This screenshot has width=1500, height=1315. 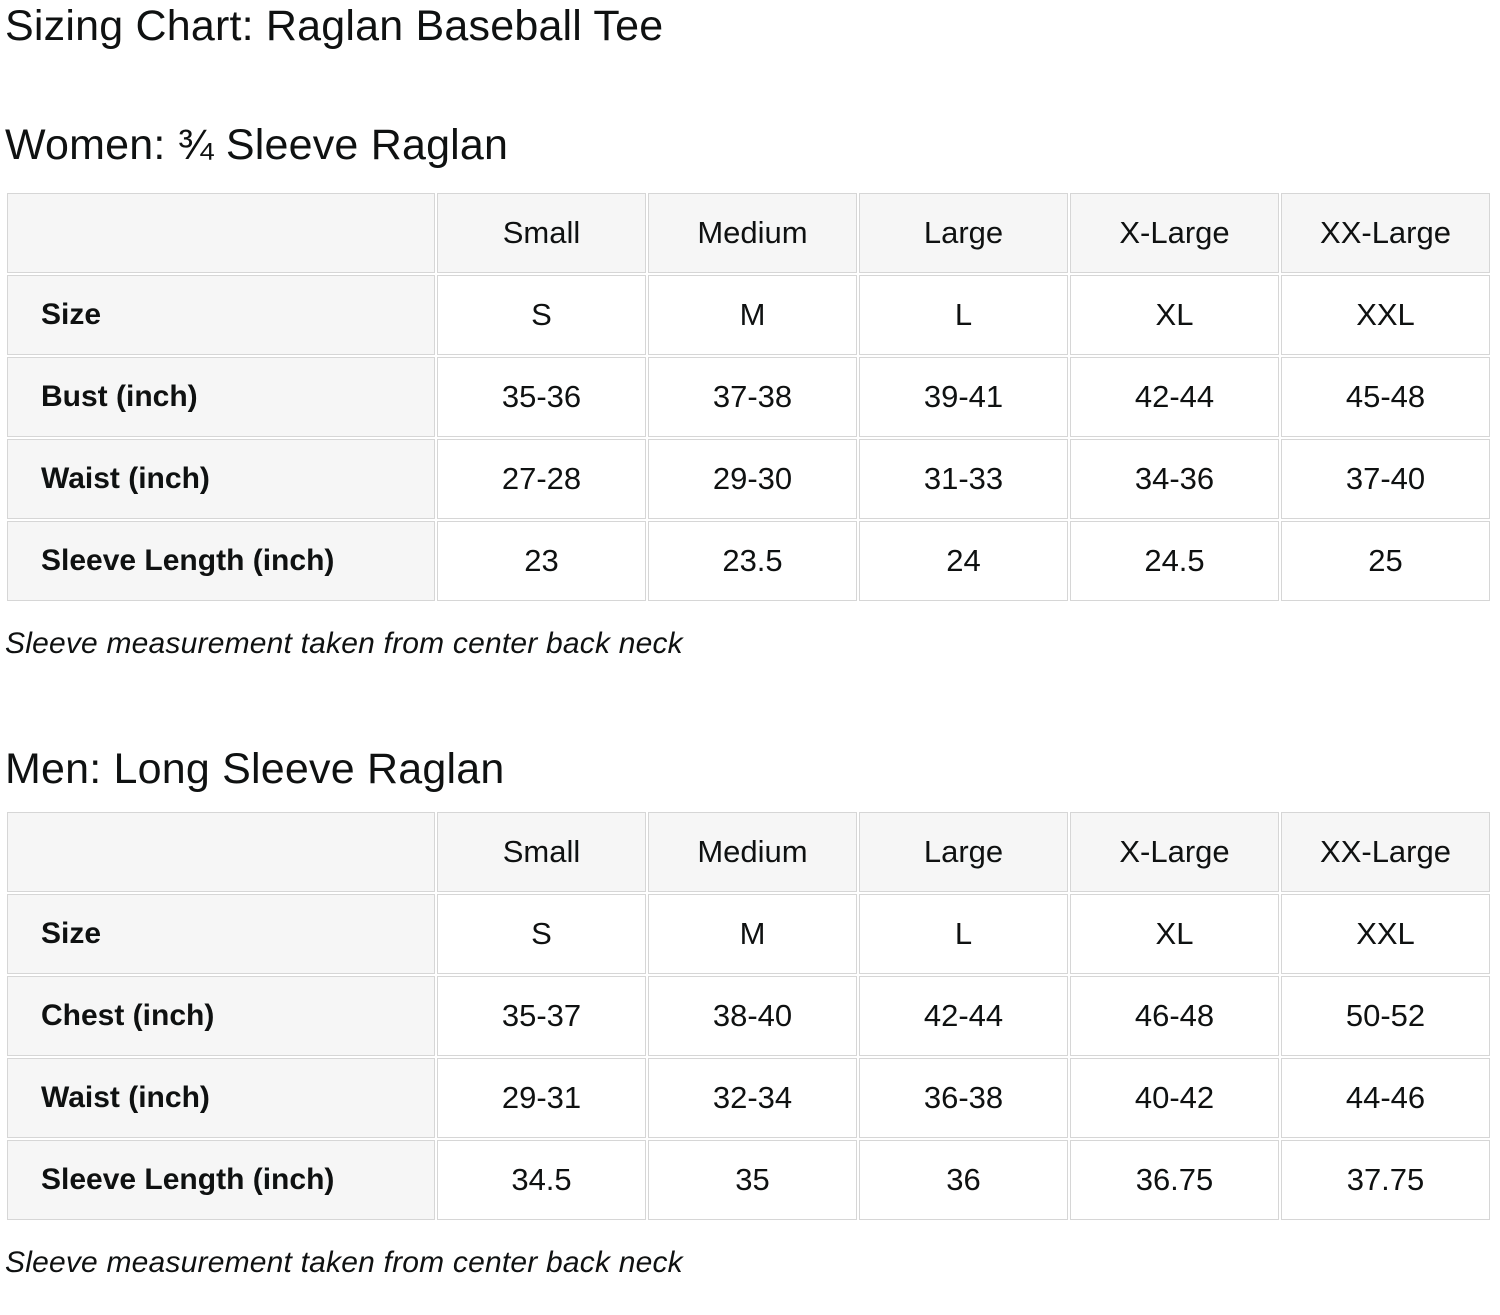 I want to click on table-cell: 24.5, so click(x=1174, y=560).